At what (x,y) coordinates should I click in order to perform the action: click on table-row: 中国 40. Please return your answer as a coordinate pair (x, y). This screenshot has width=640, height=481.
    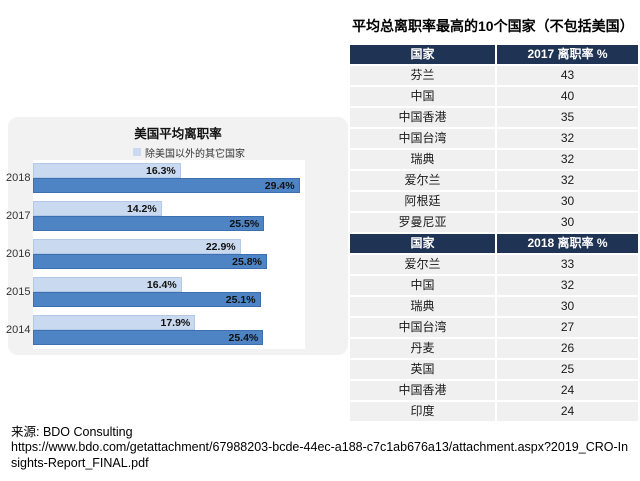
    Looking at the image, I should click on (494, 97).